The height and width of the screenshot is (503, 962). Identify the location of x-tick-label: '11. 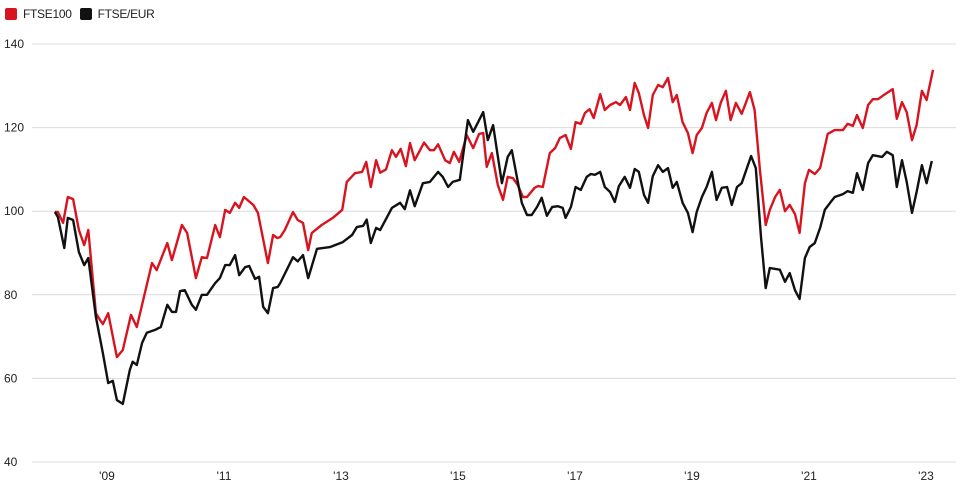
(224, 476).